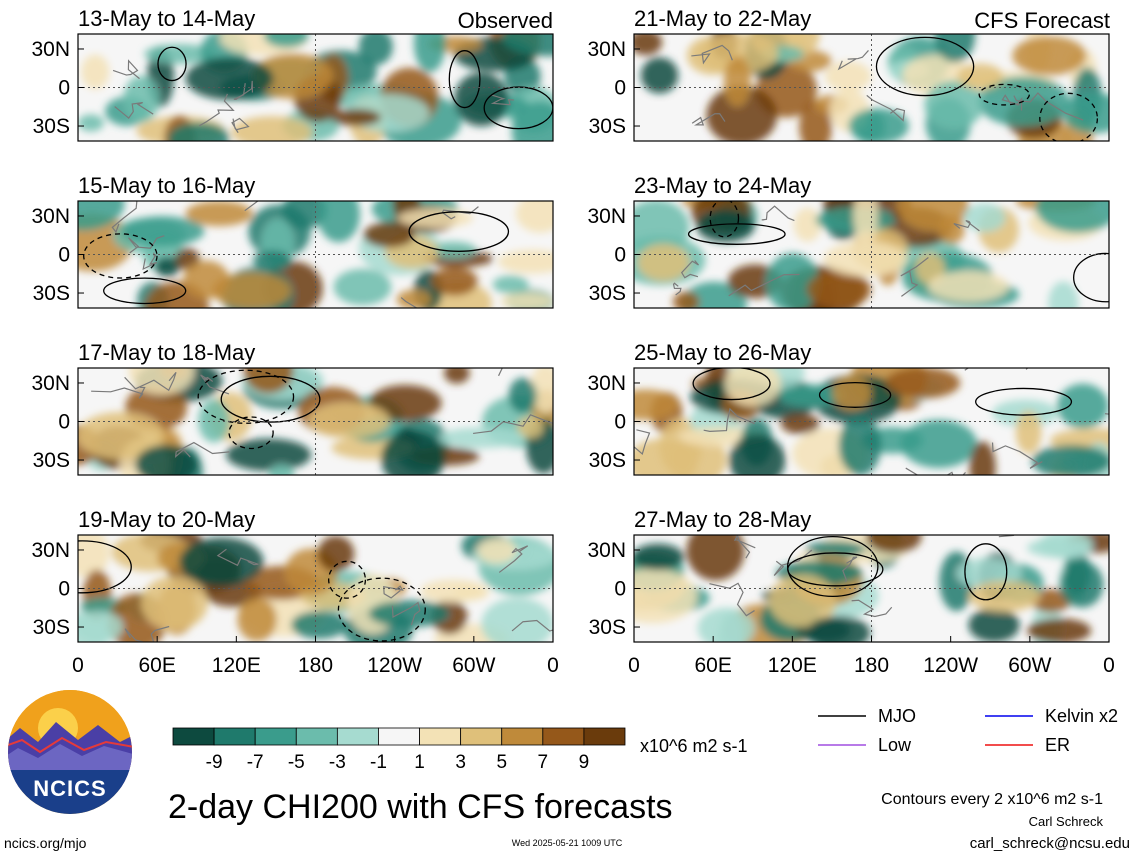 The image size is (1135, 856). What do you see at coordinates (505, 20) in the screenshot?
I see `observed-label: Observed` at bounding box center [505, 20].